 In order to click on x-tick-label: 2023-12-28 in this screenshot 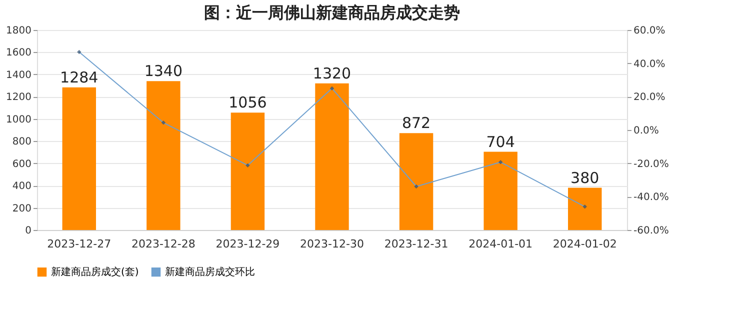, I will do `click(163, 244)`.